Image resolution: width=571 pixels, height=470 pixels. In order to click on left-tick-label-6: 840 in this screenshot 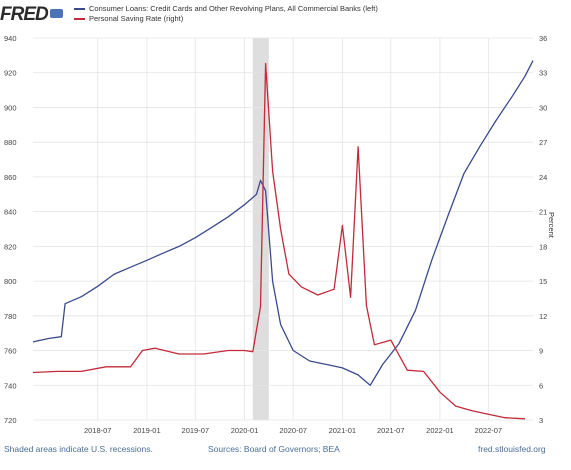, I will do `click(10, 212)`.